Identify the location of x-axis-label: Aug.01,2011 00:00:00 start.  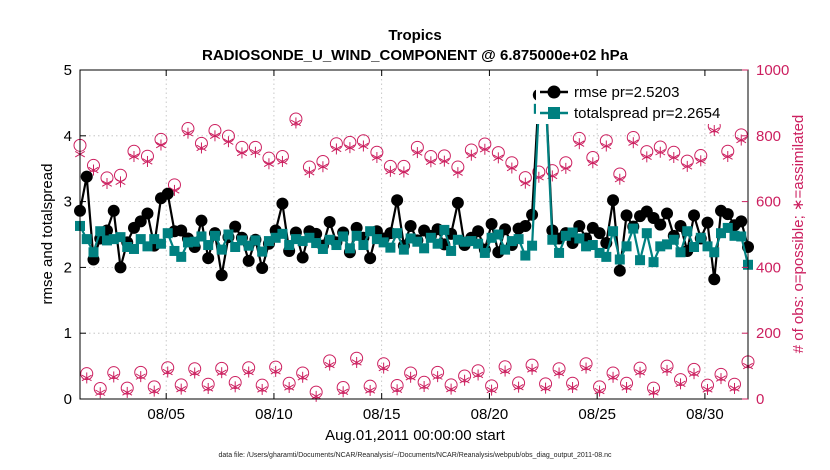
(415, 435).